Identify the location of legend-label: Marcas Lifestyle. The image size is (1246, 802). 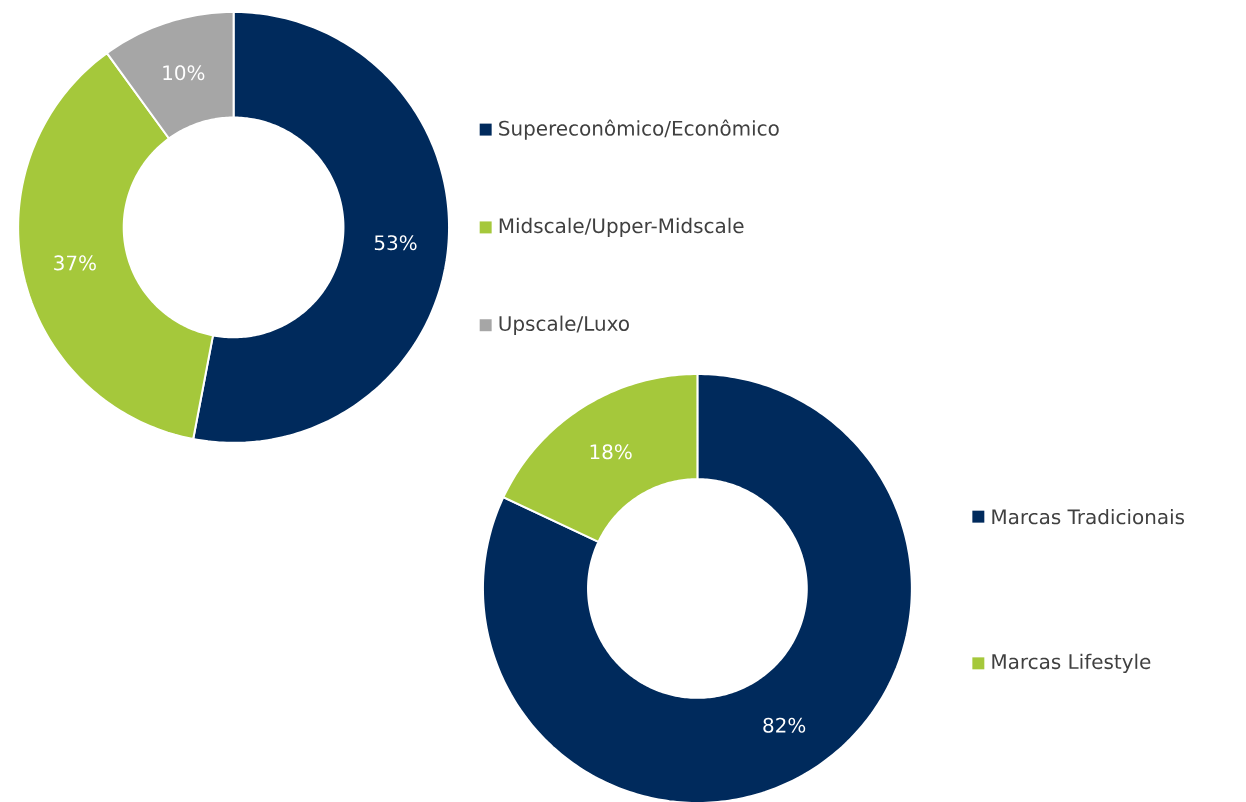
(1071, 663).